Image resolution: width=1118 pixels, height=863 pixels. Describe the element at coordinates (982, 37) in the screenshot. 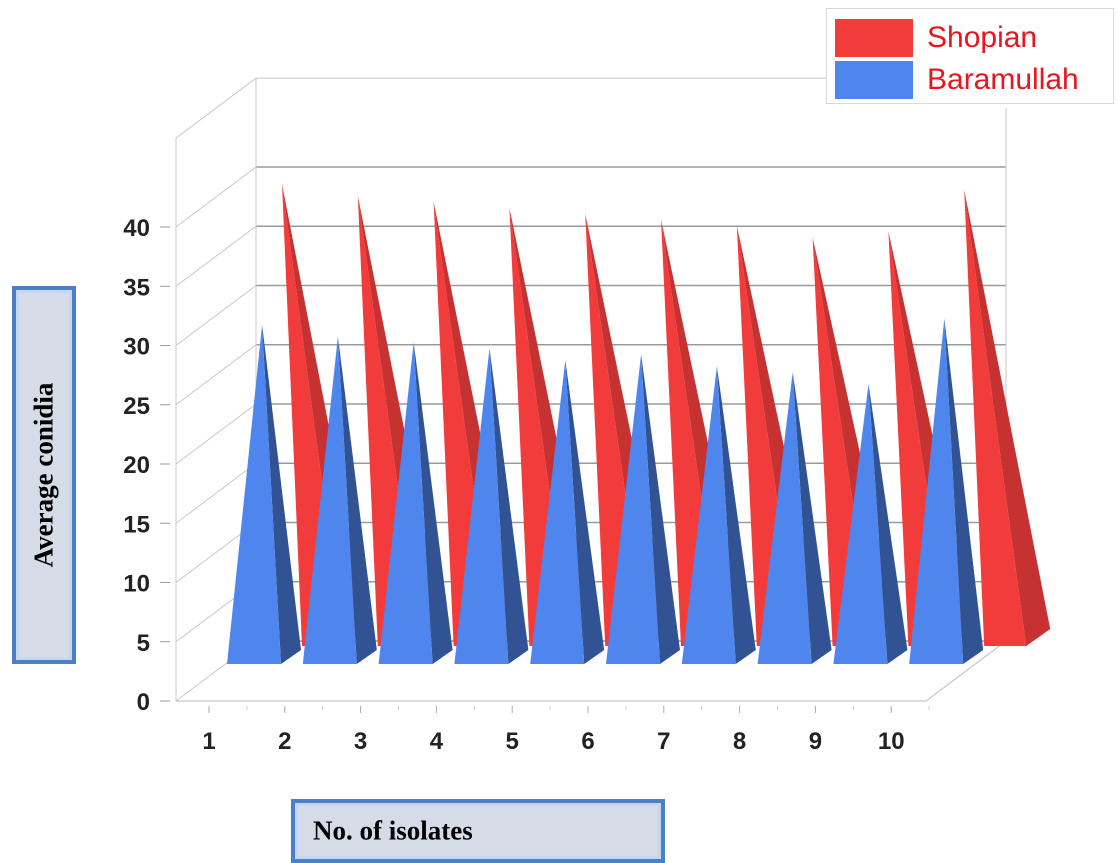

I see `legend-label-shopian: Shopian` at that location.